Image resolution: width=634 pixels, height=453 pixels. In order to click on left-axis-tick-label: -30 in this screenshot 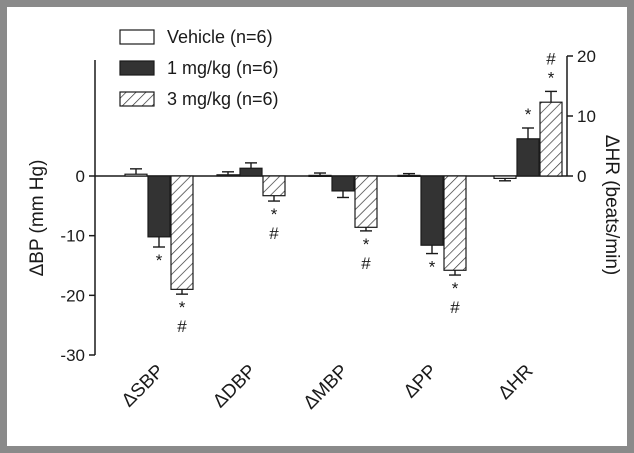, I will do `click(72, 355)`.